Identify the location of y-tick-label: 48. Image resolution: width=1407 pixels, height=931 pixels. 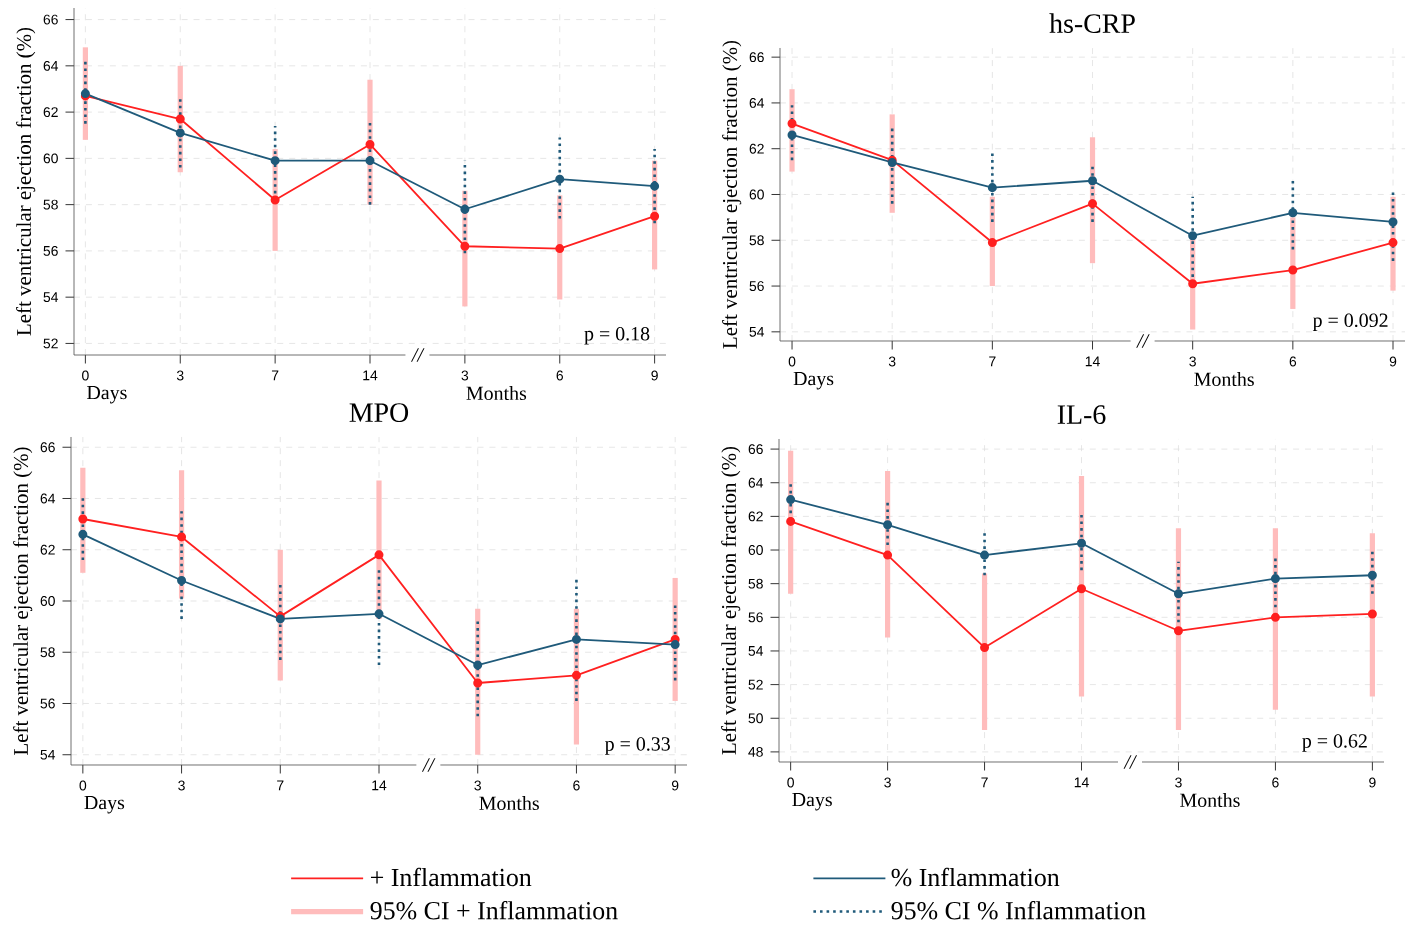
(755, 751).